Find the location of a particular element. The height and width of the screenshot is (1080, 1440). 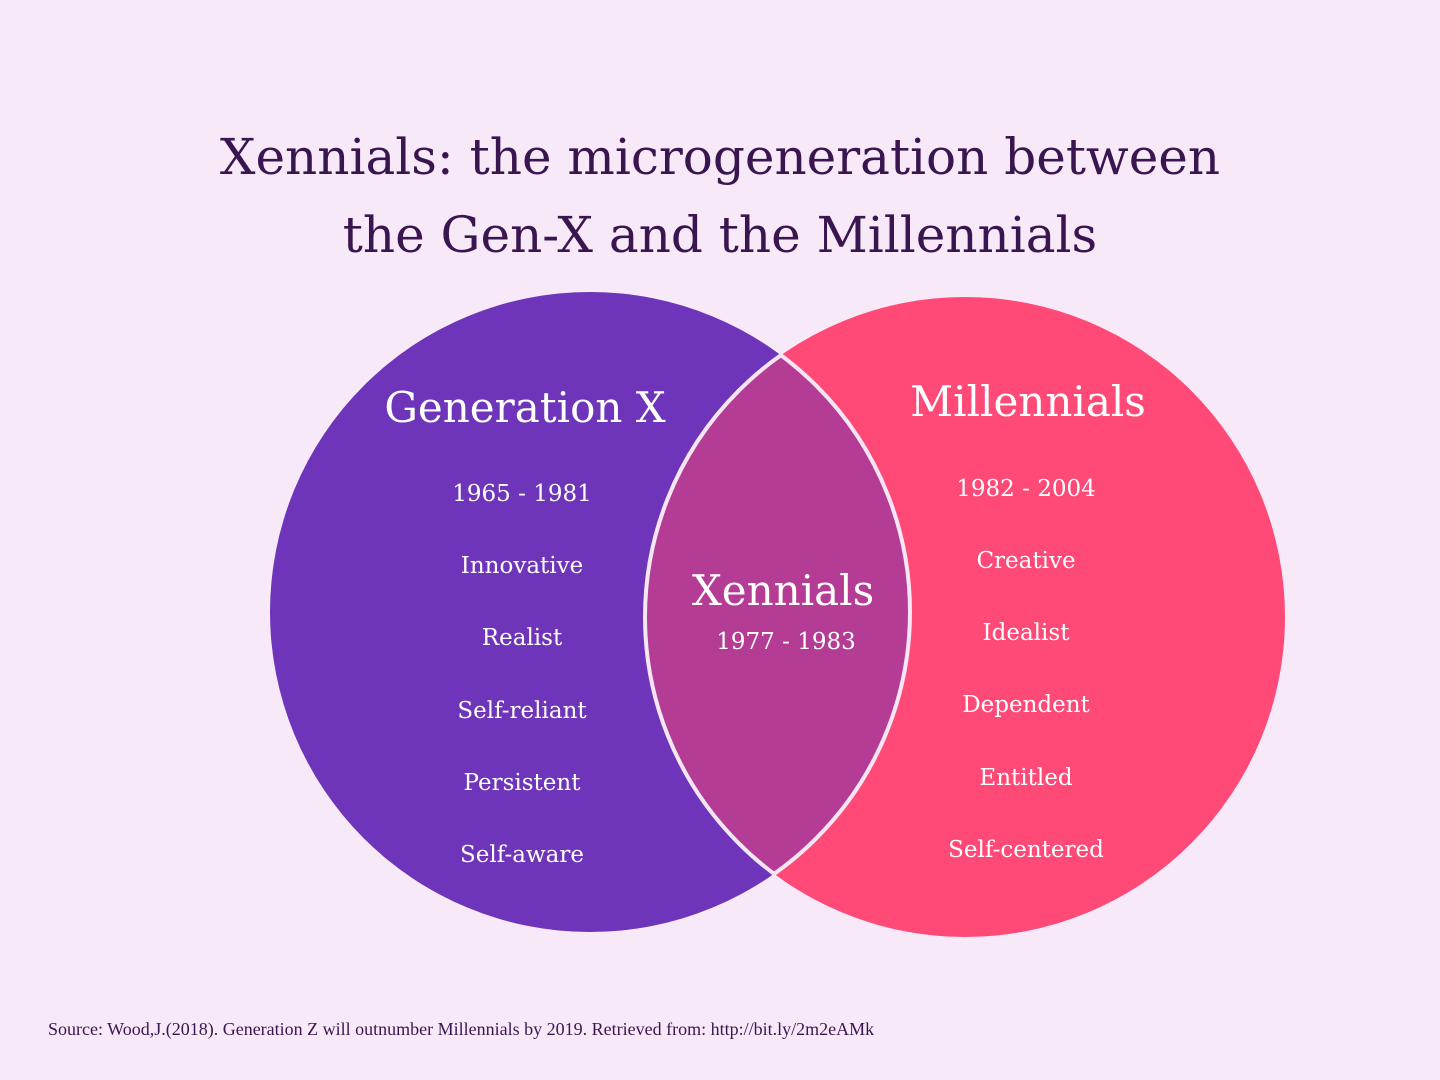

millennials-item: Creative is located at coordinates (1026, 561).